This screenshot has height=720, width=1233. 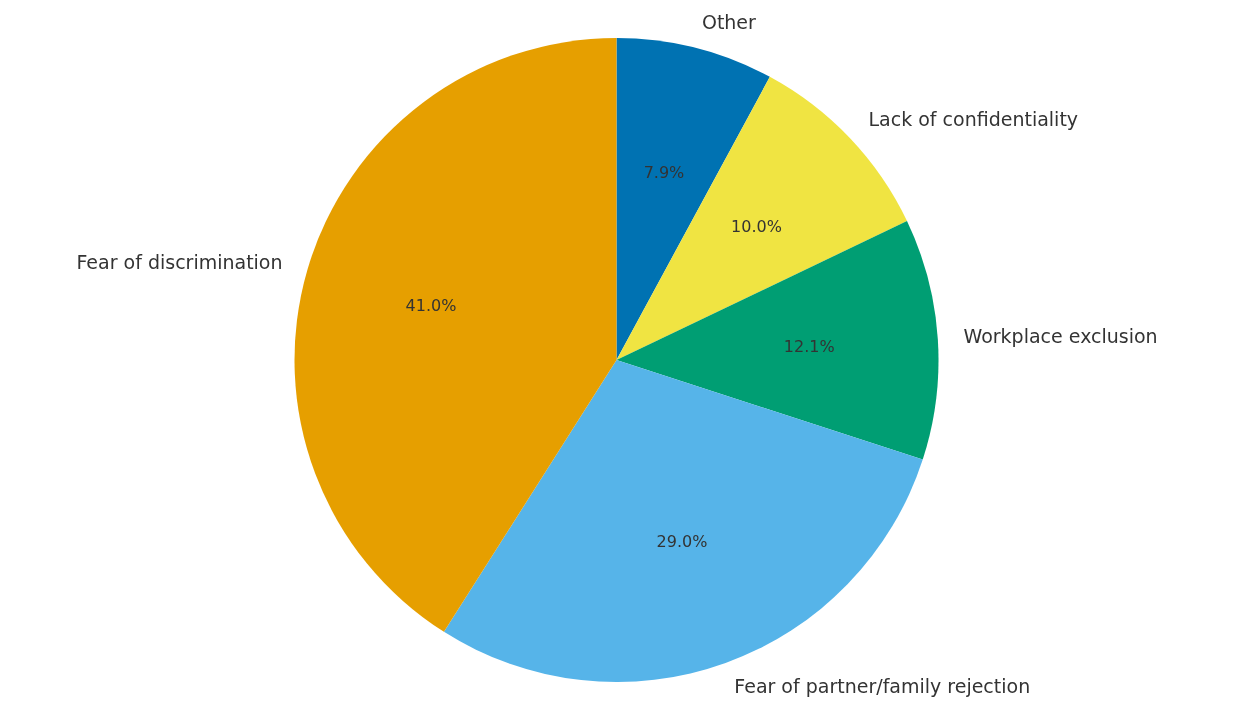 I want to click on slice-label: Fear of discrimination, so click(x=179, y=261).